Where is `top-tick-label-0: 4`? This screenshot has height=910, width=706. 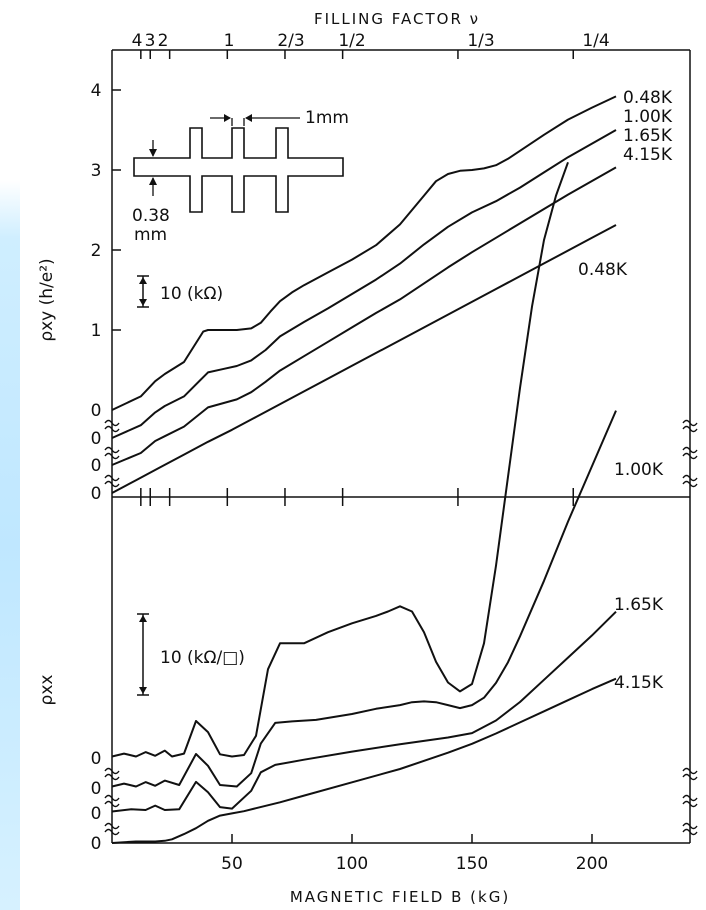 top-tick-label-0: 4 is located at coordinates (137, 41).